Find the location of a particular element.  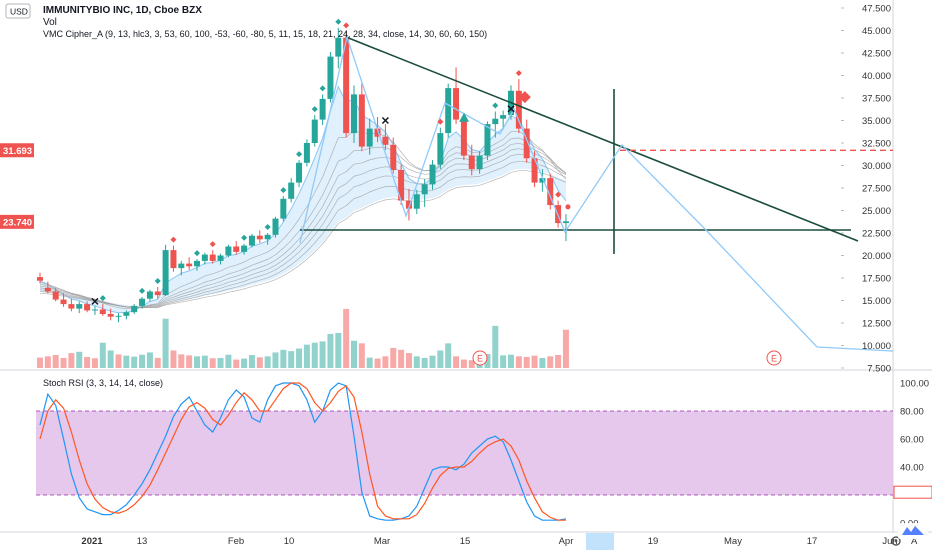

auto-scale-button: A is located at coordinates (914, 541).